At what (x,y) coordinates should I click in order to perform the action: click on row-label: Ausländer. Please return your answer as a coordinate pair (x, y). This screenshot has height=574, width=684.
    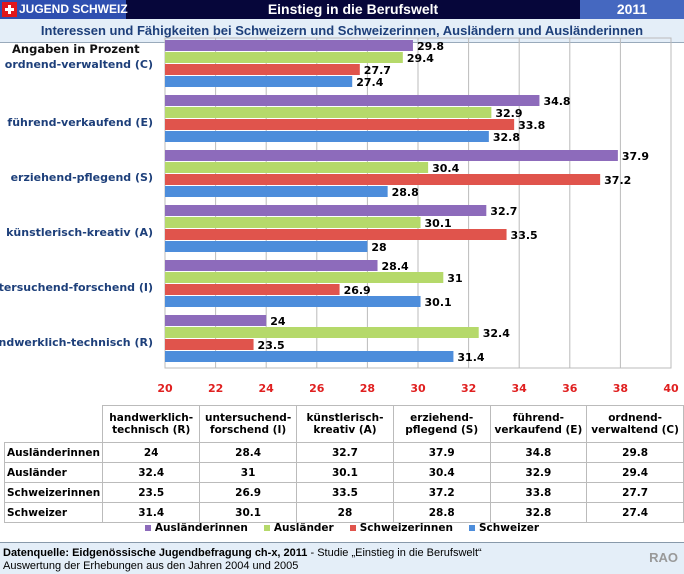
    Looking at the image, I should click on (53, 472).